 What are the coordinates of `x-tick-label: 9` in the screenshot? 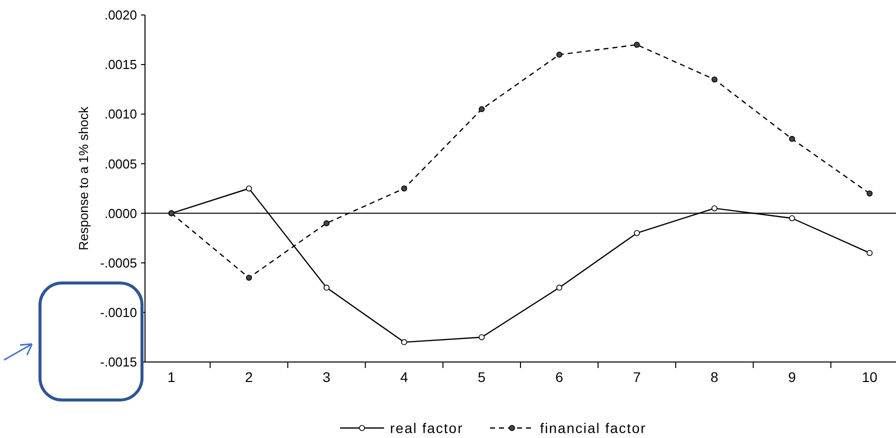 It's located at (792, 377).